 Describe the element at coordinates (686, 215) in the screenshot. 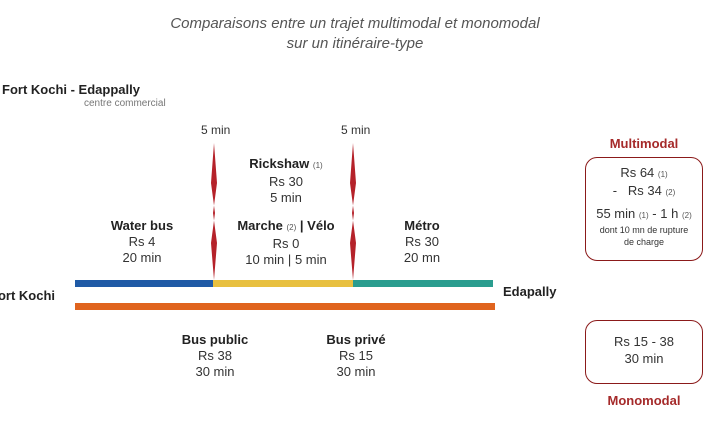

I see `multimodal-time2-note: (2)` at that location.